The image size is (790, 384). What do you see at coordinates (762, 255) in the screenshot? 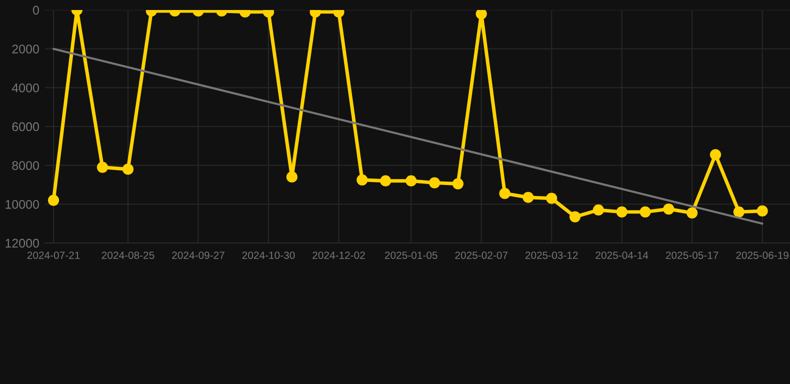
I see `x-tick-label: 2025-06-19` at bounding box center [762, 255].